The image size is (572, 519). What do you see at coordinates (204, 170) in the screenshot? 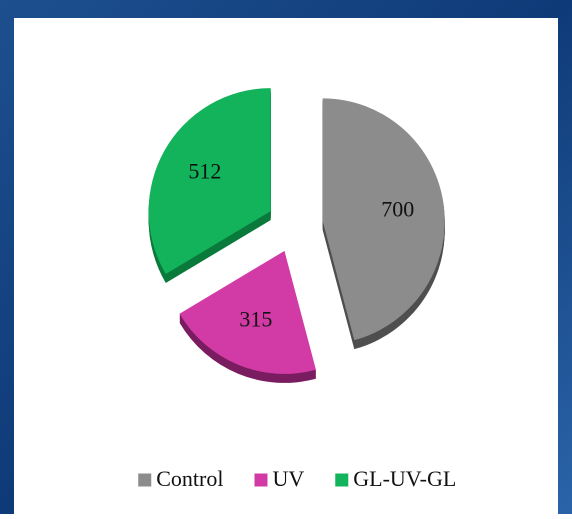
I see `data-label: 512` at bounding box center [204, 170].